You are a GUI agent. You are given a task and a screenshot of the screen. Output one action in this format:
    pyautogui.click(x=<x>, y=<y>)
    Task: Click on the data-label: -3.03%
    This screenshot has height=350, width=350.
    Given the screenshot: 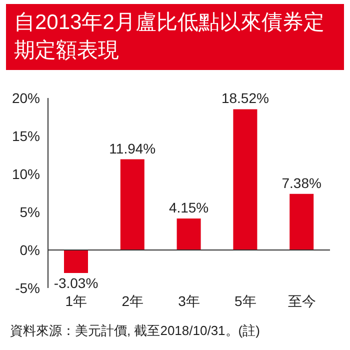 What is the action you would take?
    pyautogui.click(x=76, y=283)
    